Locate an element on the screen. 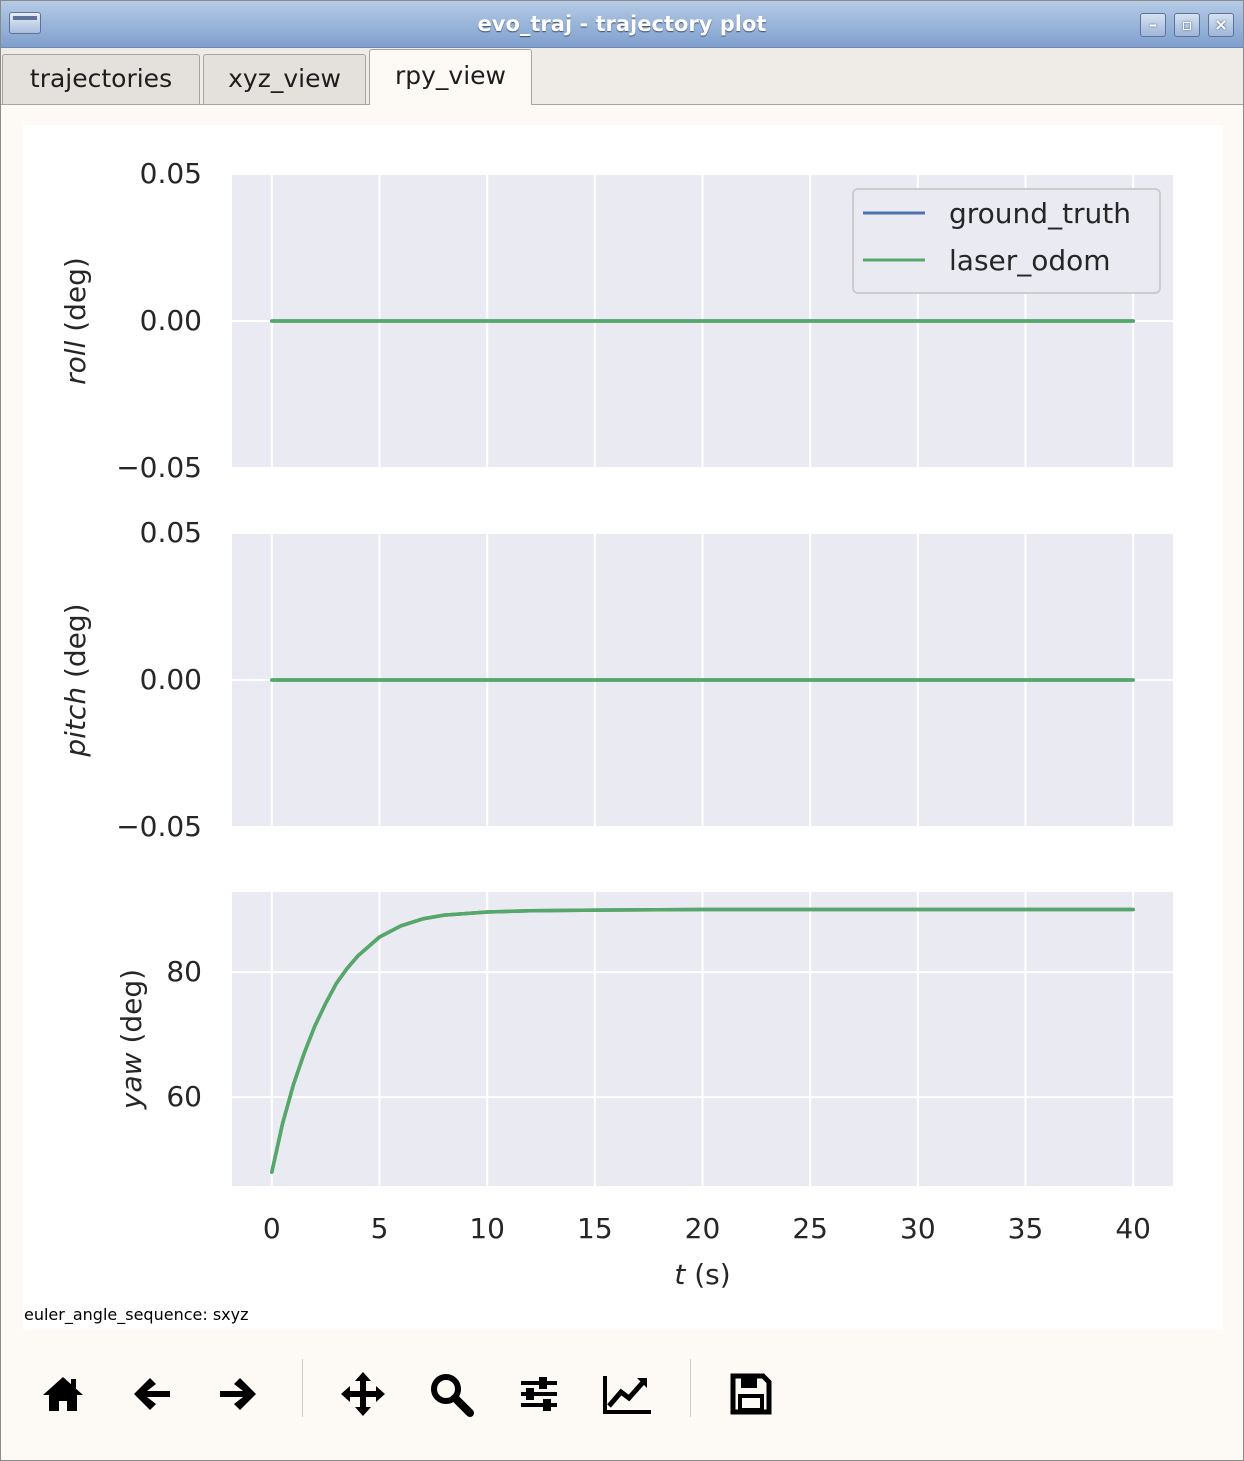 This screenshot has width=1244, height=1461. tab-rpy-view: rpy_view is located at coordinates (450, 77).